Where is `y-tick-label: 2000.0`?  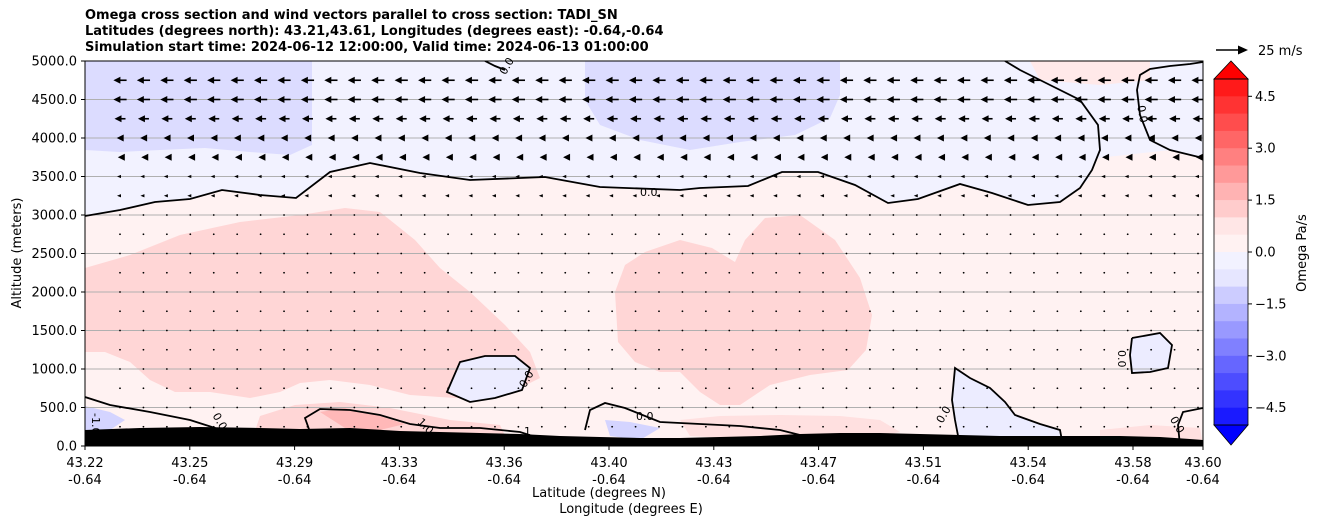 y-tick-label: 2000.0 is located at coordinates (55, 293).